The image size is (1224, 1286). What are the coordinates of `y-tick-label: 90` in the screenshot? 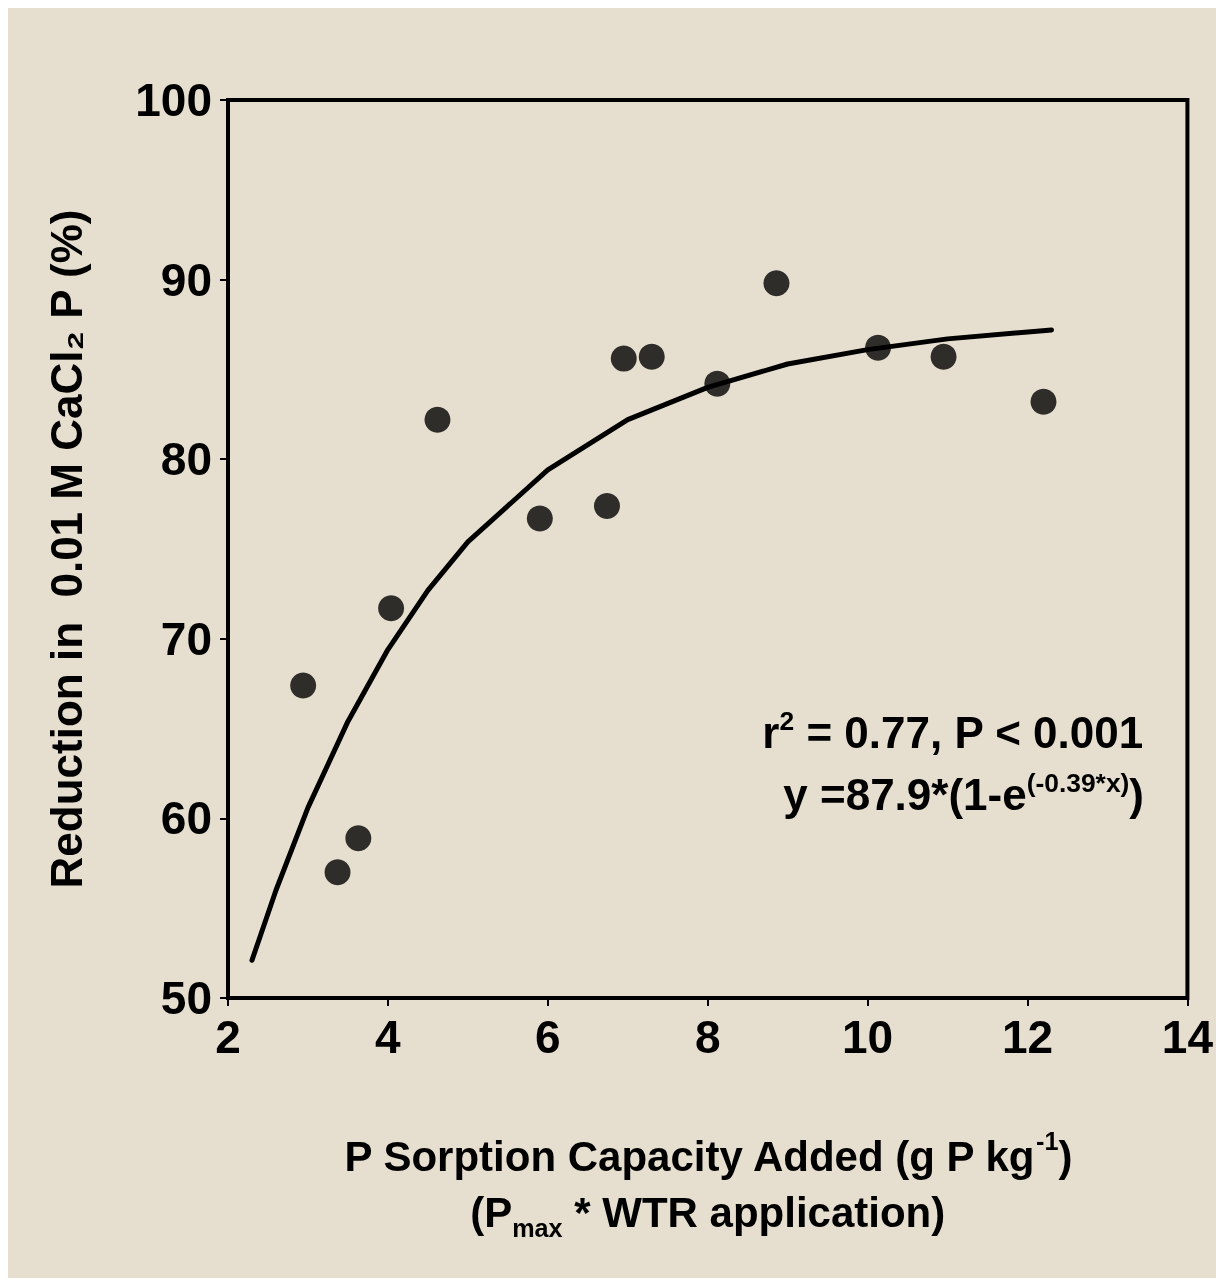 It's located at (186, 279).